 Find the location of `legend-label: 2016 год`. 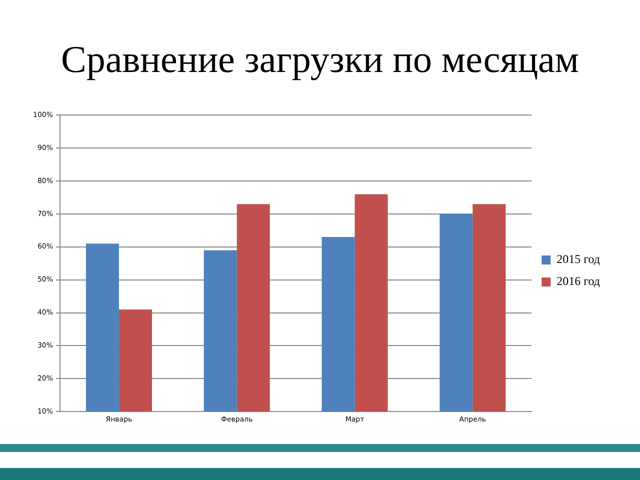

legend-label: 2016 год is located at coordinates (578, 281).